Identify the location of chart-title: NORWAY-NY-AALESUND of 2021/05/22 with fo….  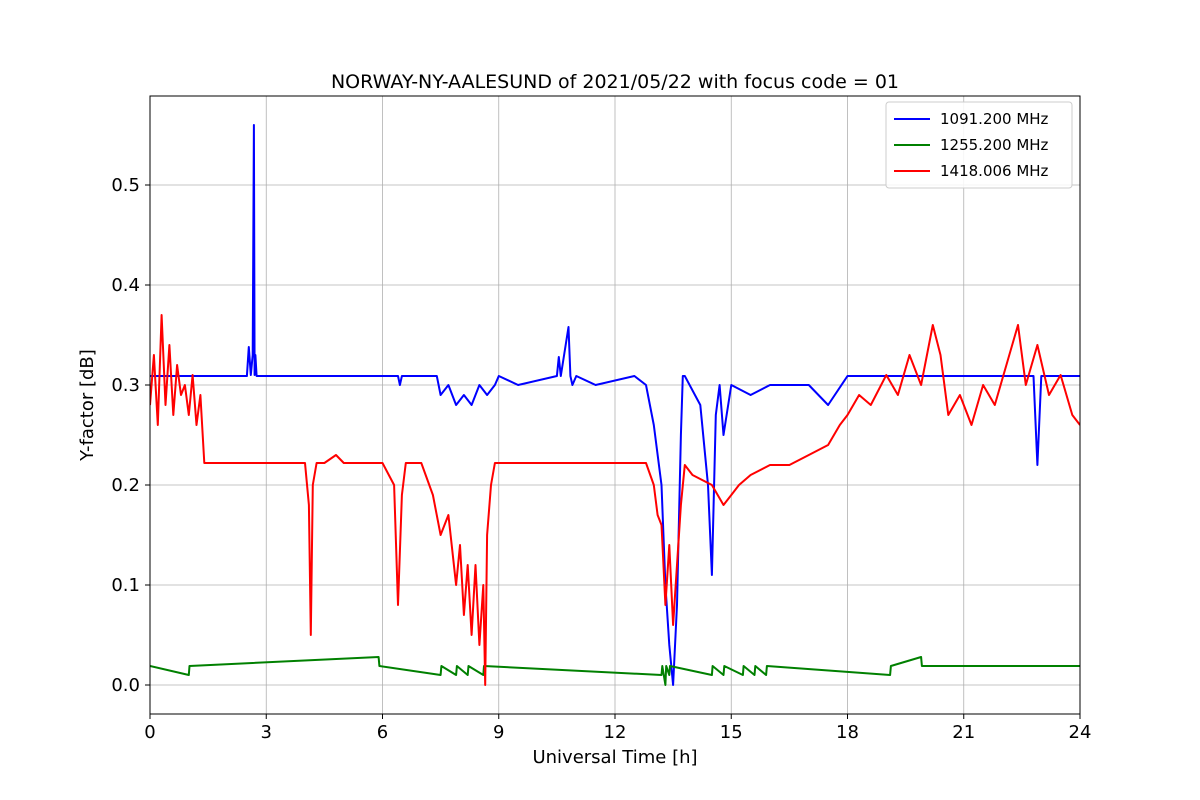
(615, 82).